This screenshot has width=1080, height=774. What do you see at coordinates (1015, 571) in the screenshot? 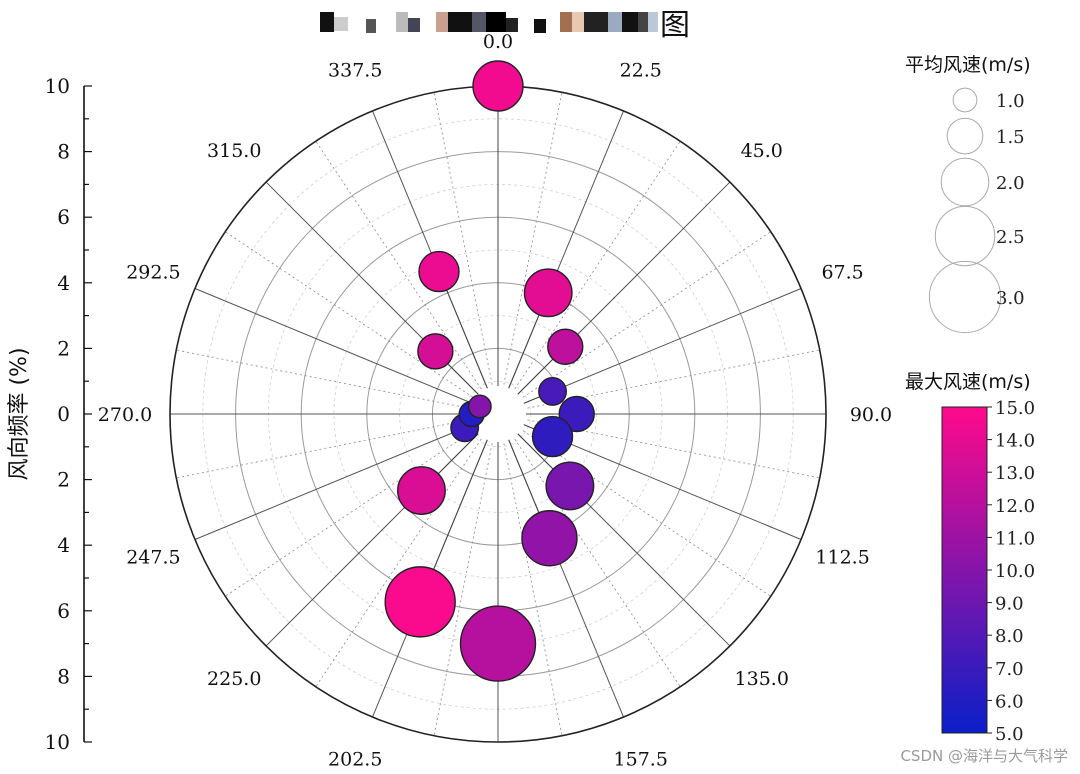
I see `colorbar-tick-label: 10.0` at bounding box center [1015, 571].